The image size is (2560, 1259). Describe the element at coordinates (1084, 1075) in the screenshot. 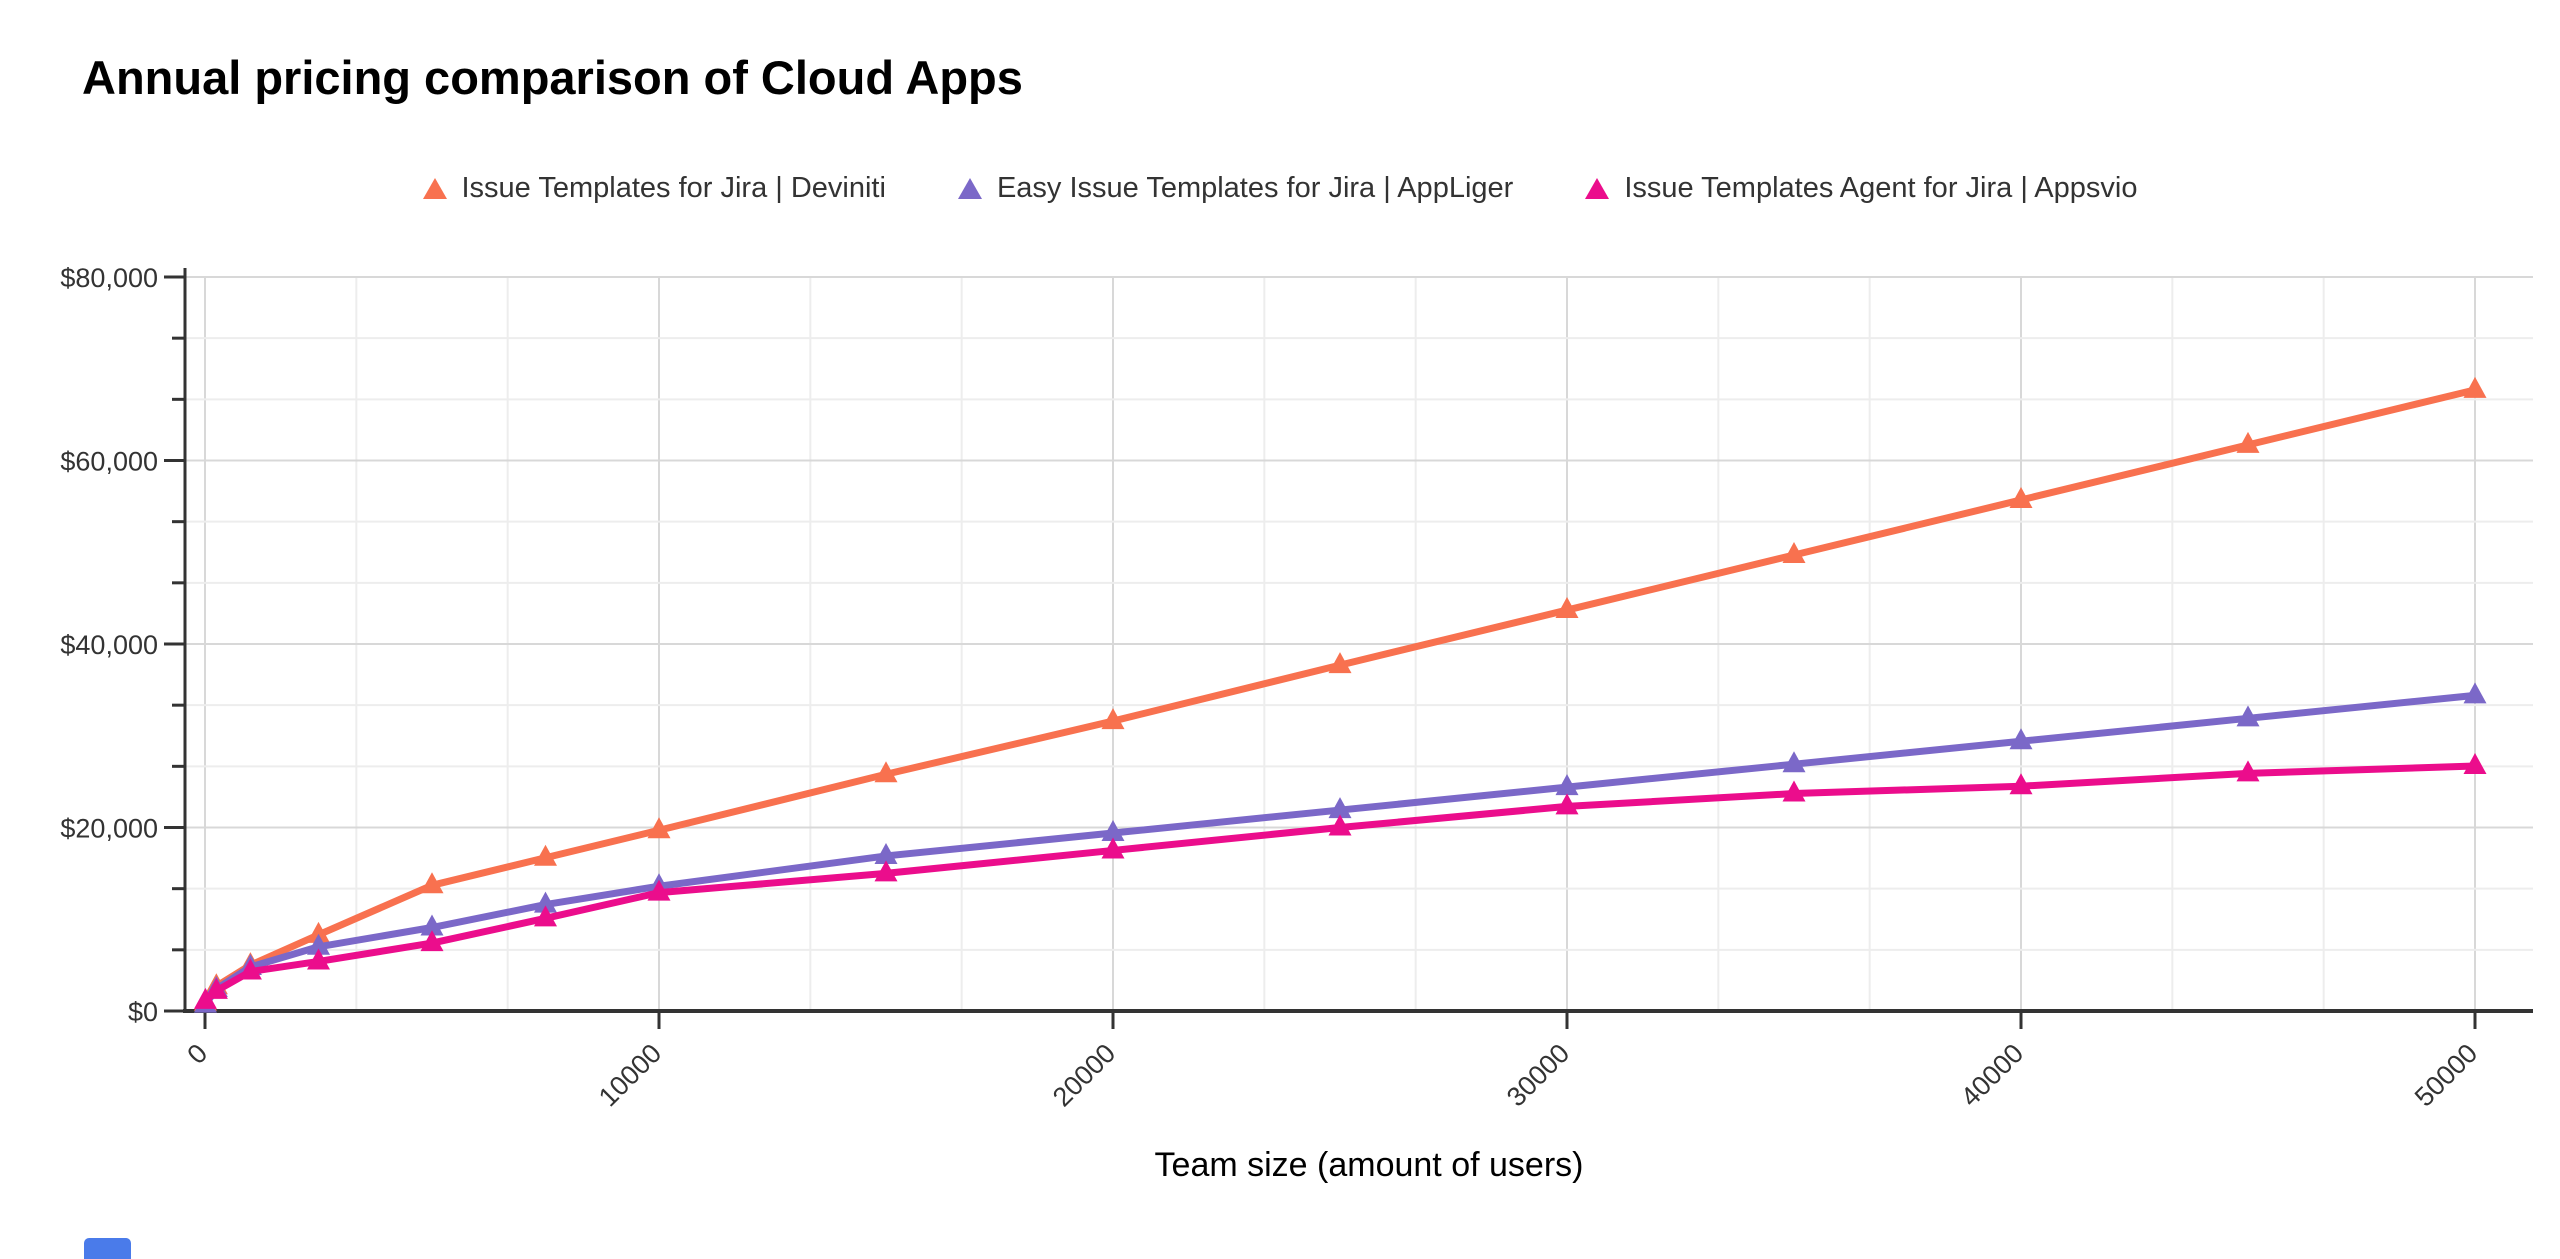

I see `x-tick-label-2: 20000` at that location.